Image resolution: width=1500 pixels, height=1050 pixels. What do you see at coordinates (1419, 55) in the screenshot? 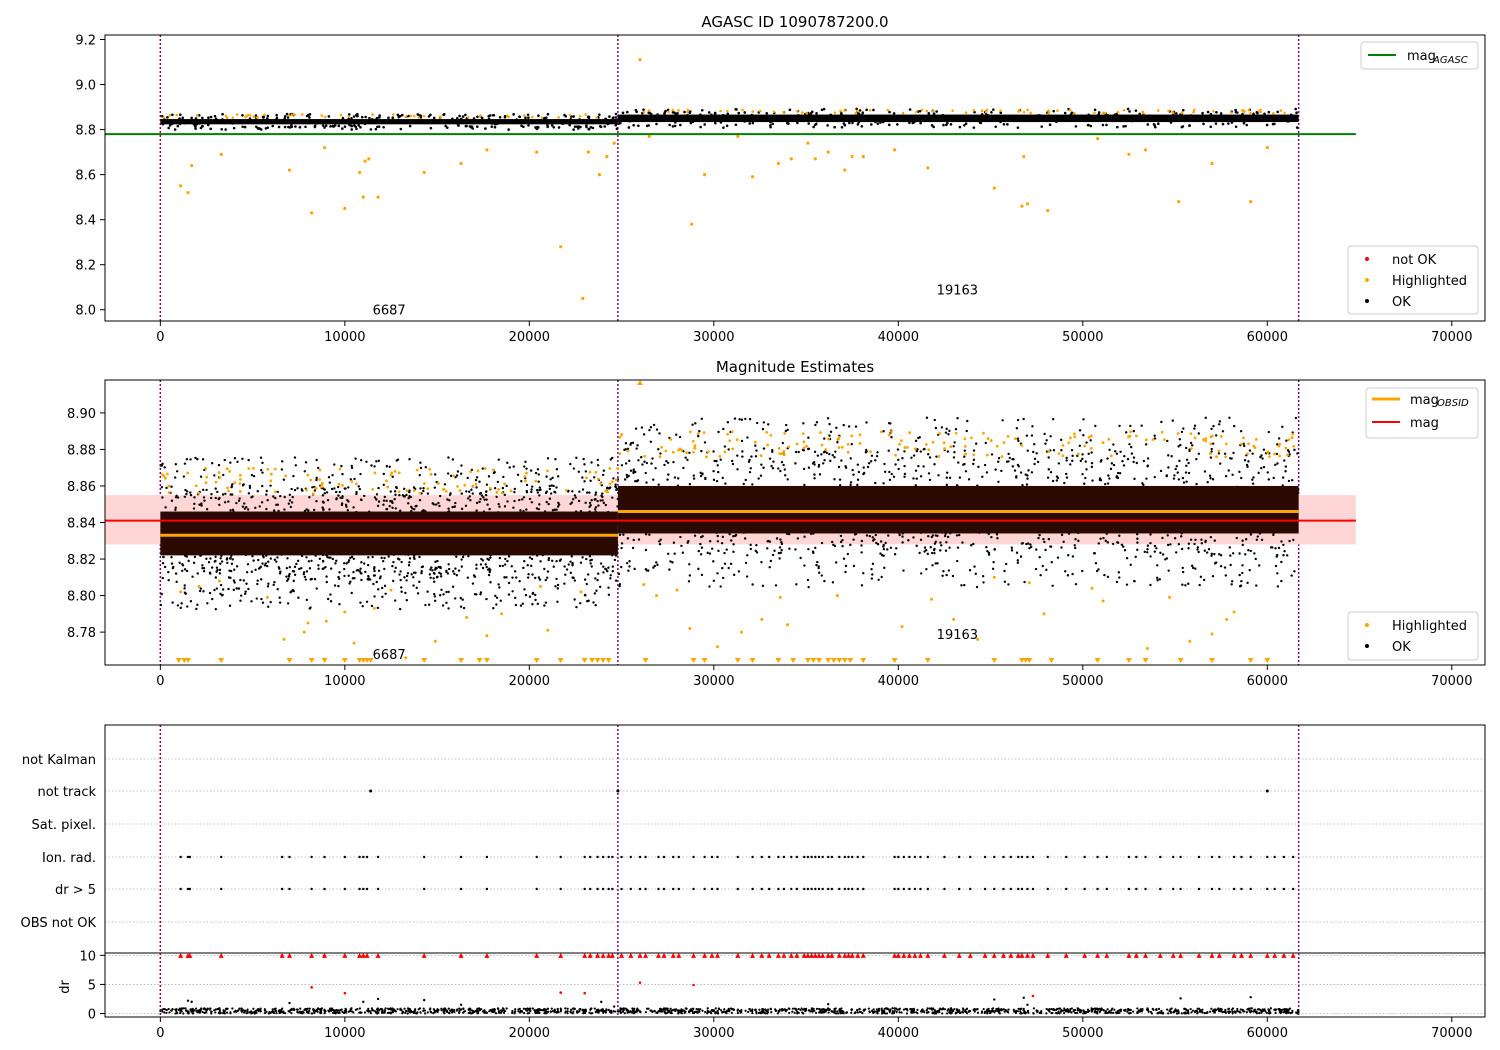
I see `legend-box` at bounding box center [1419, 55].